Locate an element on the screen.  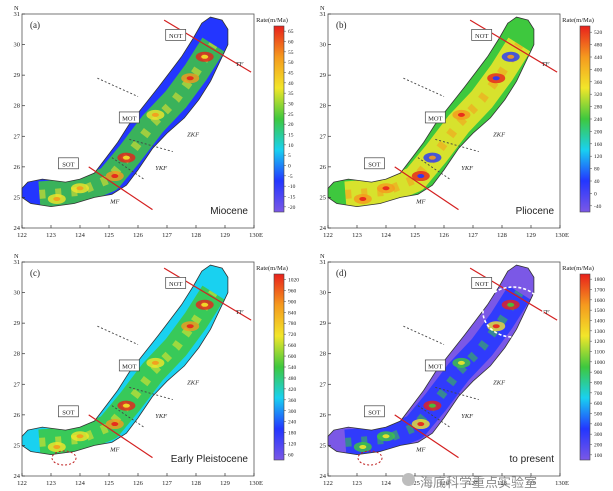
colorbar-tick-label: 160 is located at coordinates (598, 145).